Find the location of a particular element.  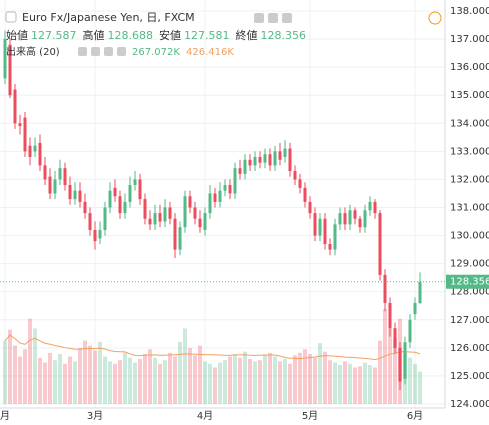

x-tick-label: 6月 is located at coordinates (415, 416).